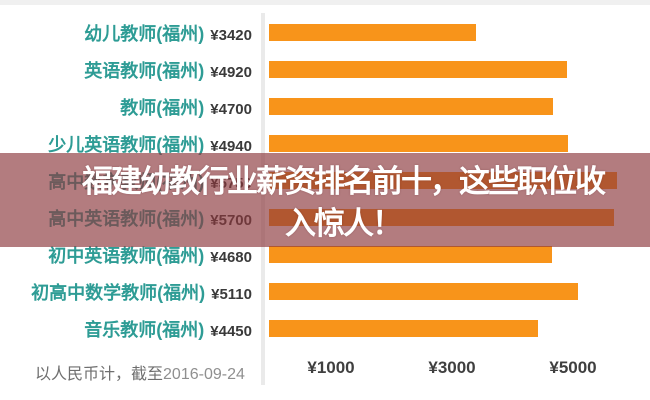  I want to click on category-label: 初高中数学教师(福州), so click(118, 292).